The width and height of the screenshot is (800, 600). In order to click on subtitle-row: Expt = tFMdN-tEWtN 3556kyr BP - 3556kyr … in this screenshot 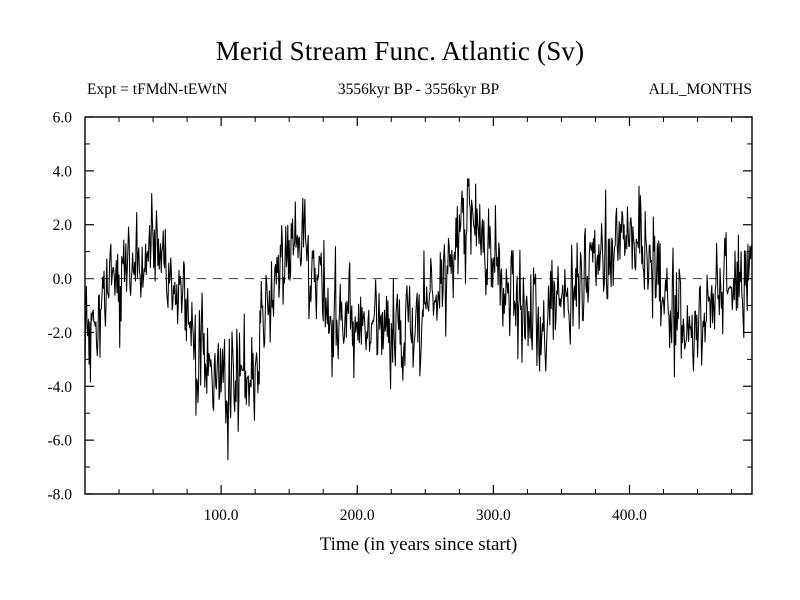, I will do `click(418, 92)`.